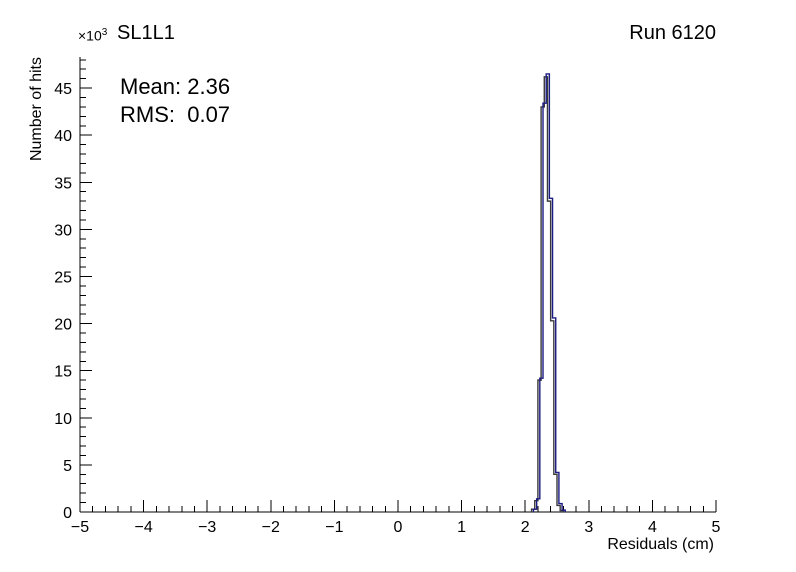  I want to click on x-tick-label: 5, so click(716, 527).